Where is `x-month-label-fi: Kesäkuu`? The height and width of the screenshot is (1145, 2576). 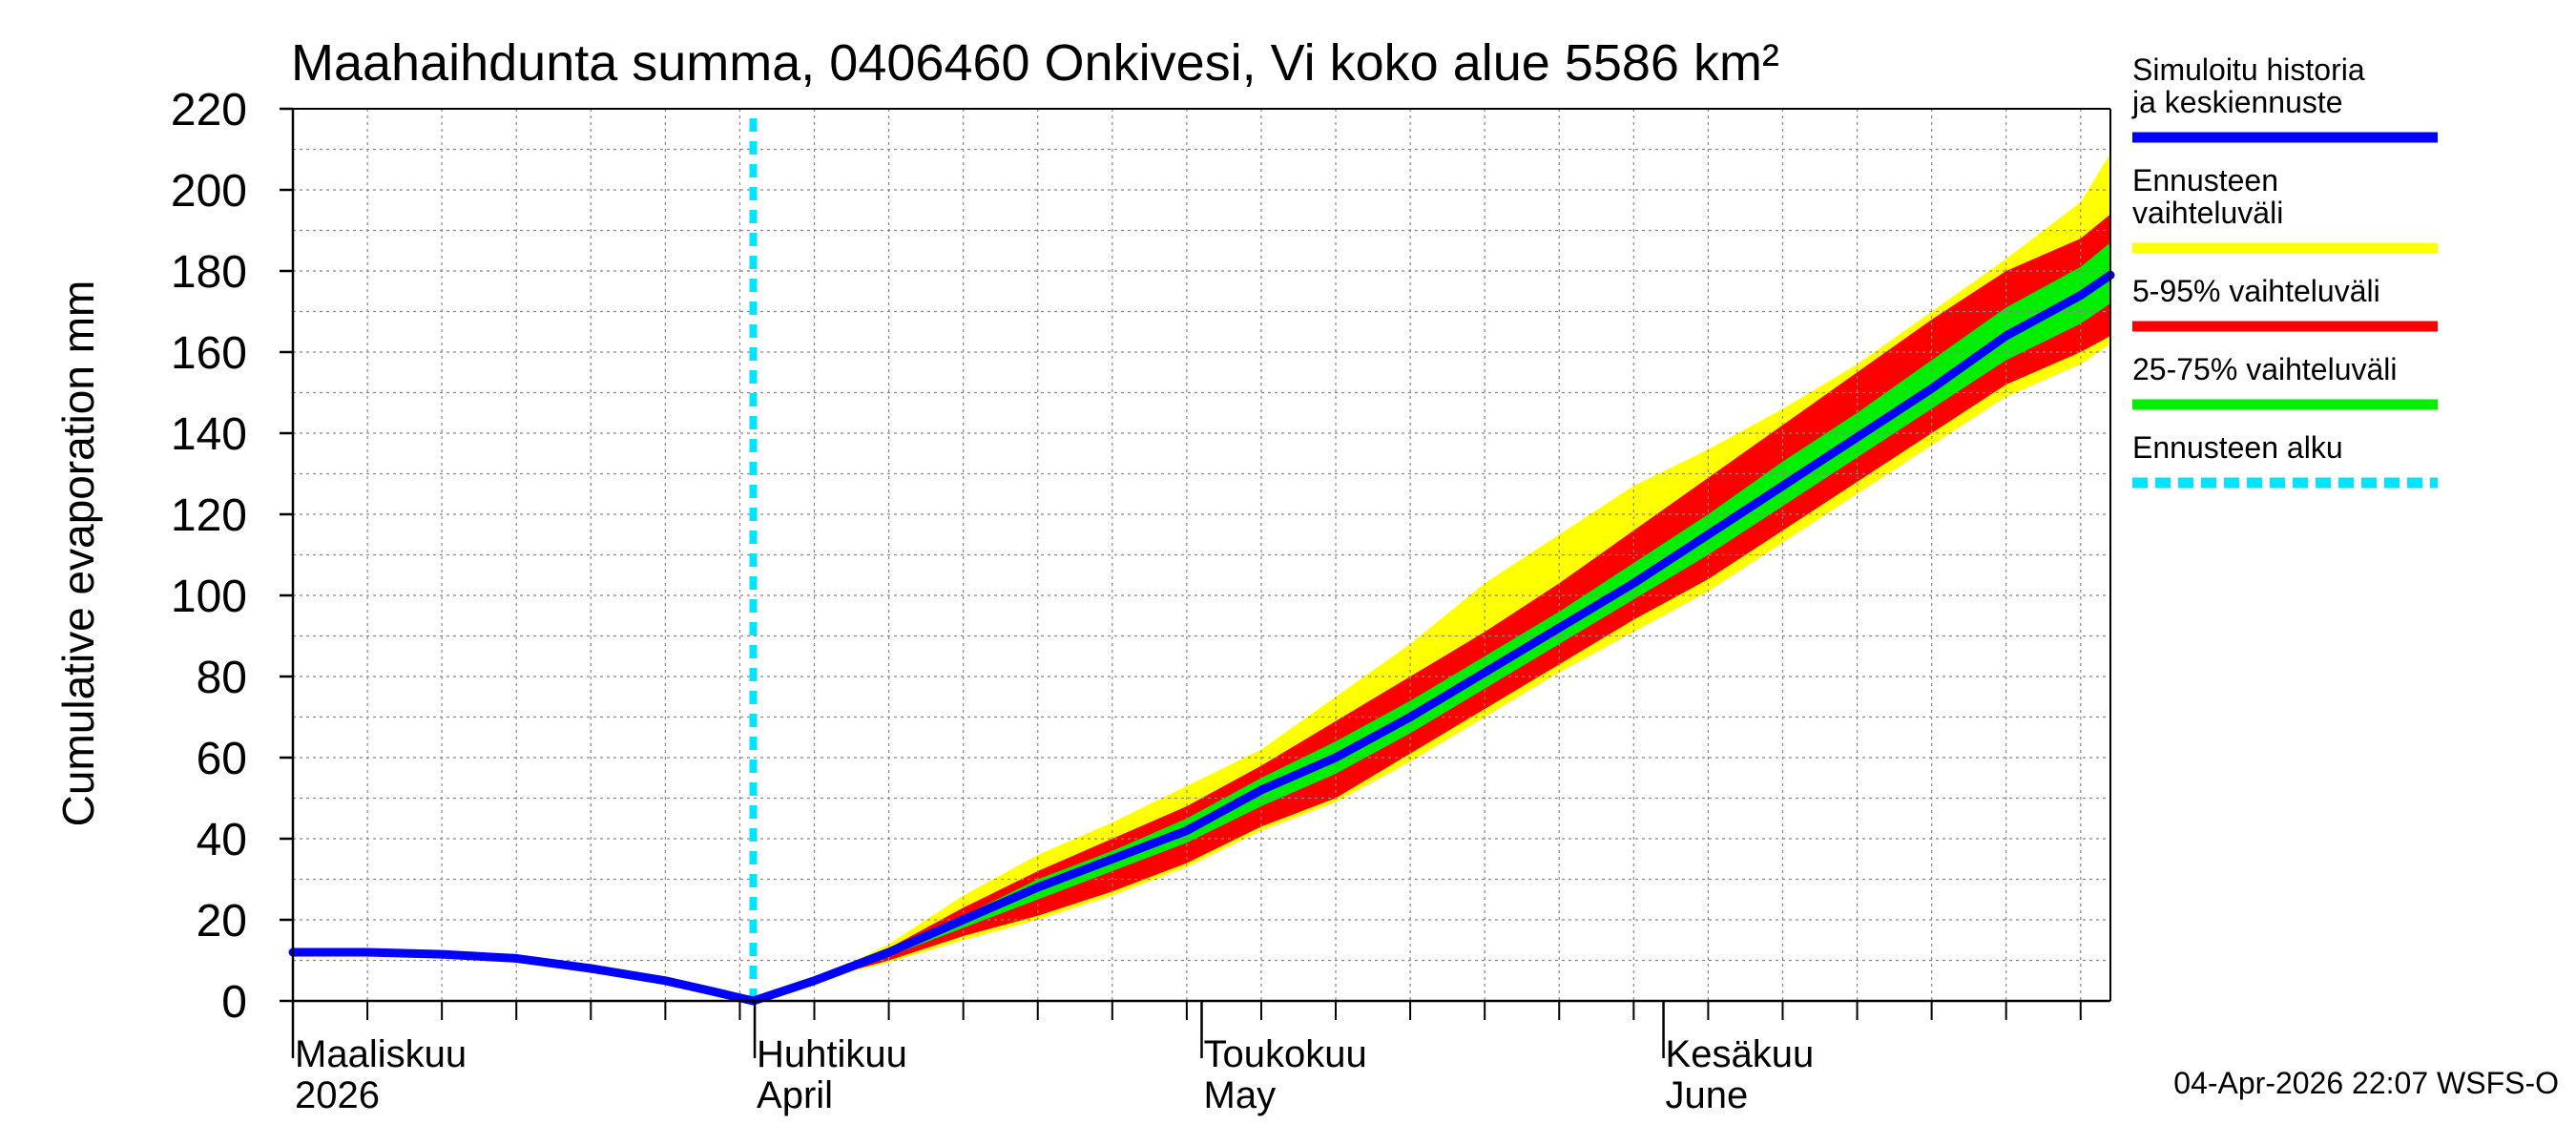
x-month-label-fi: Kesäkuu is located at coordinates (1740, 1054).